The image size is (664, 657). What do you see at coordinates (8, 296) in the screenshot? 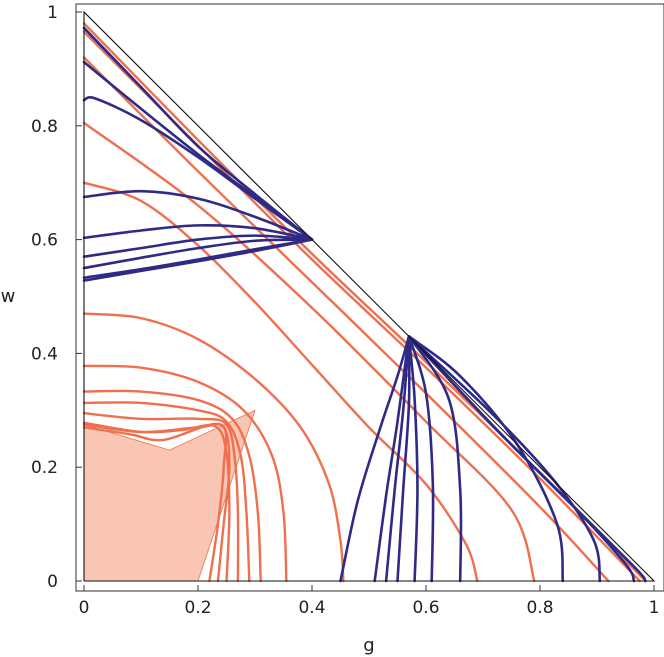
I see `y-axis-label: w` at bounding box center [8, 296].